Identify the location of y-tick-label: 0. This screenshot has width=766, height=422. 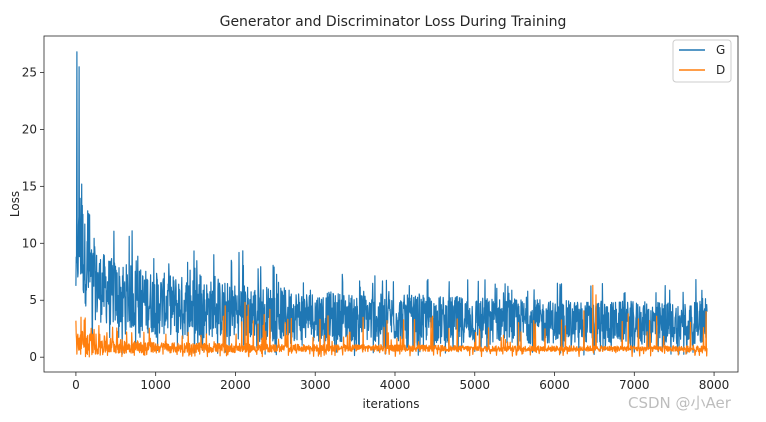
(33, 357).